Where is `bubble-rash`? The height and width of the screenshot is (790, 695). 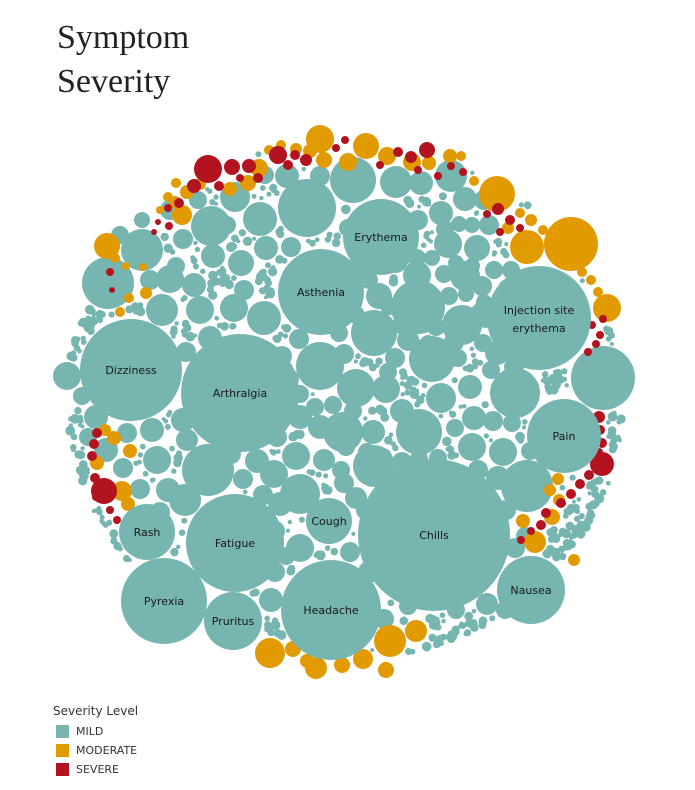 bubble-rash is located at coordinates (147, 532).